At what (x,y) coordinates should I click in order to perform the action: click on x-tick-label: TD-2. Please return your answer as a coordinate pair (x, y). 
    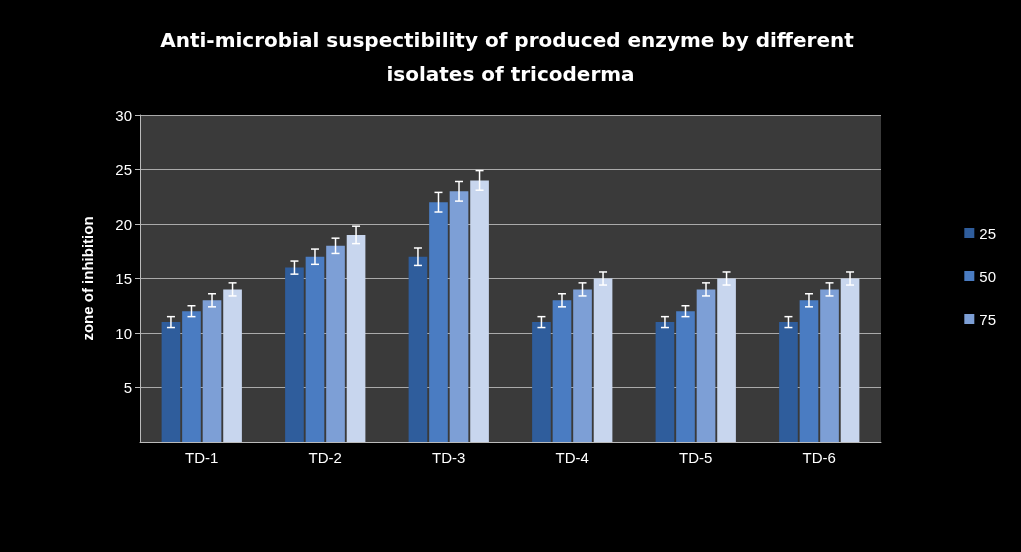
    Looking at the image, I should click on (325, 457).